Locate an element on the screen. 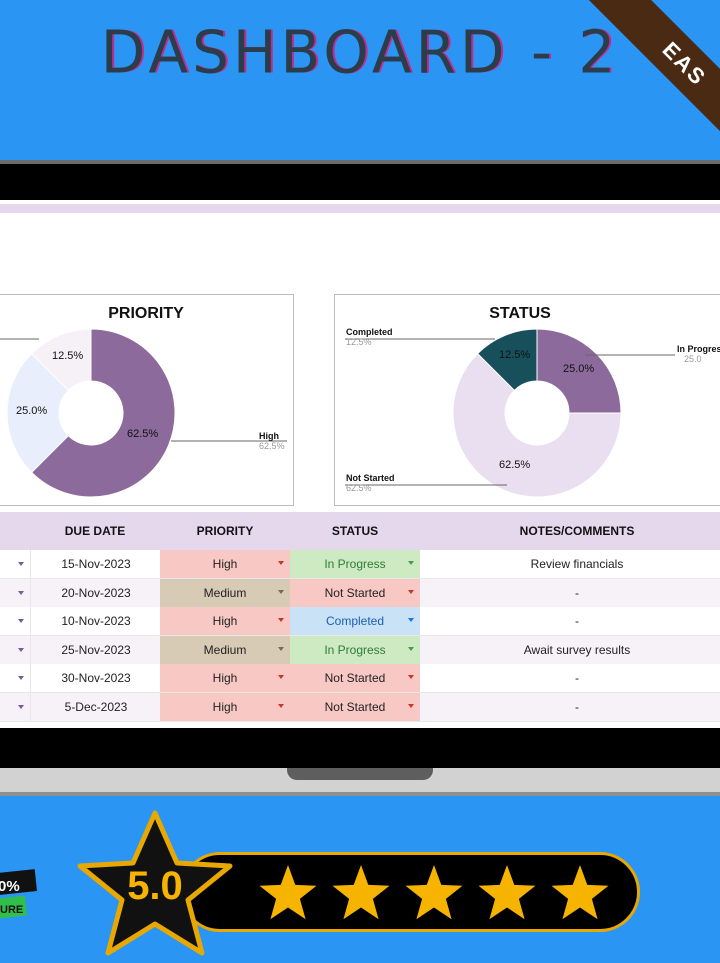 This screenshot has height=963, width=720. table-row: 30-Nov-2023 High Not Started - is located at coordinates (360, 678).